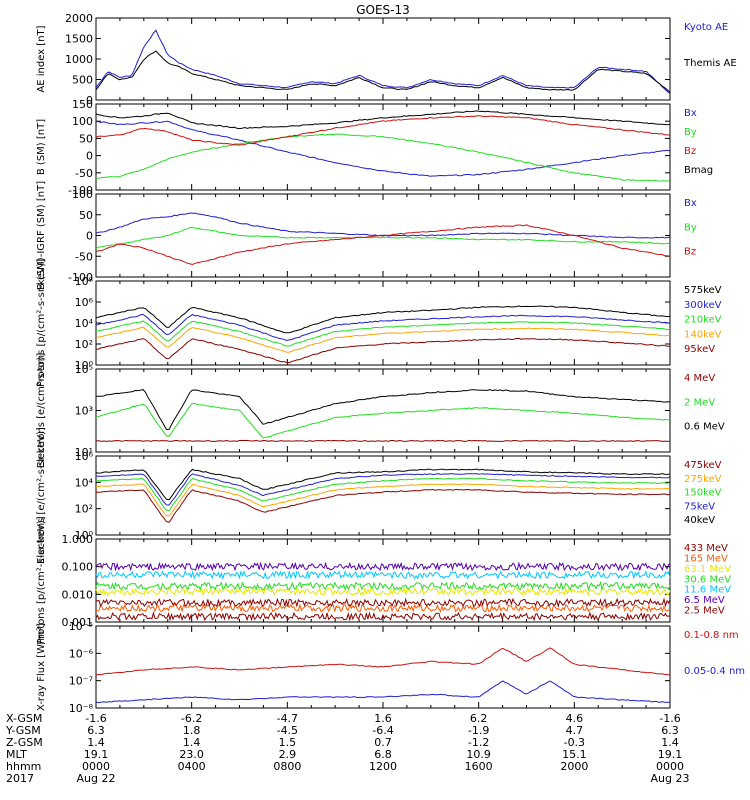 This screenshot has width=750, height=800. What do you see at coordinates (383, 575) in the screenshot?
I see `series-line-11-6-mev` at bounding box center [383, 575].